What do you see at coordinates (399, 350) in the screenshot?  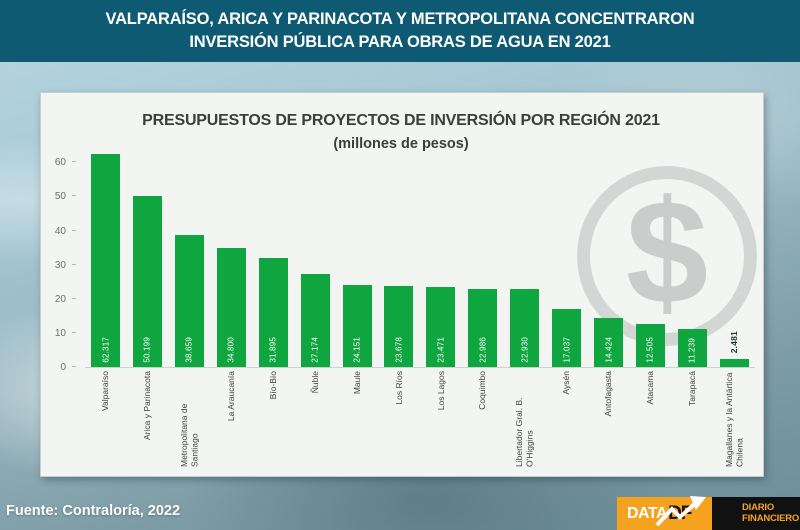 I see `bar-value-label: 23.678` at bounding box center [399, 350].